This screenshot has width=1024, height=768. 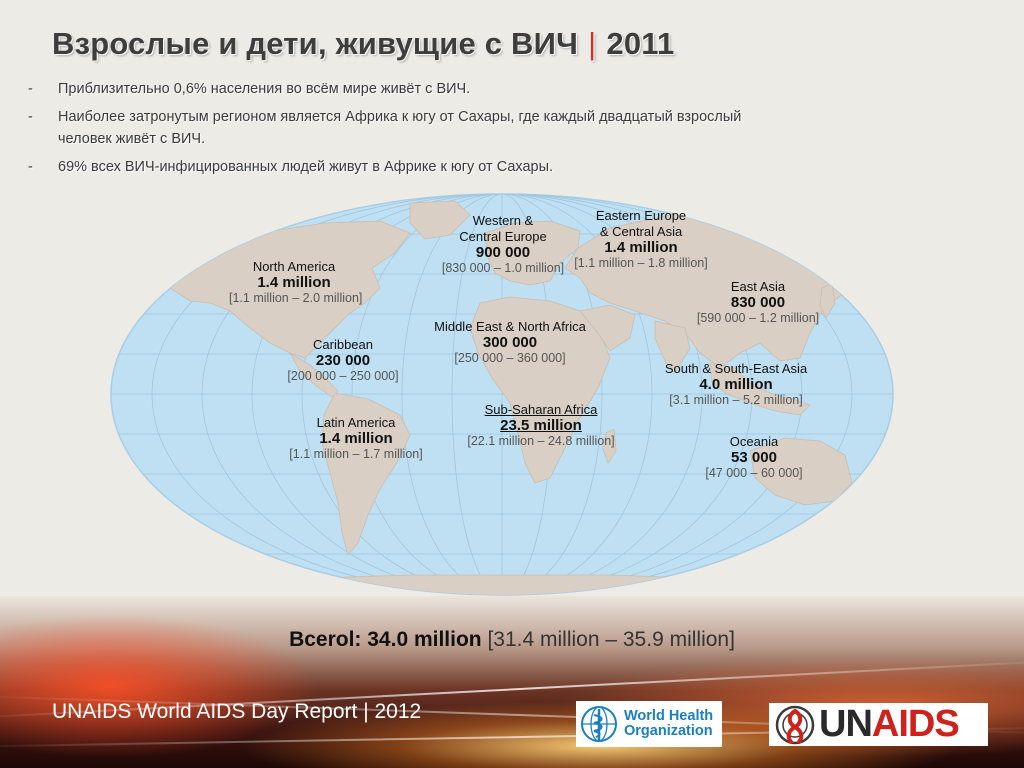 What do you see at coordinates (503, 236) in the screenshot?
I see `region-name: Central Europe` at bounding box center [503, 236].